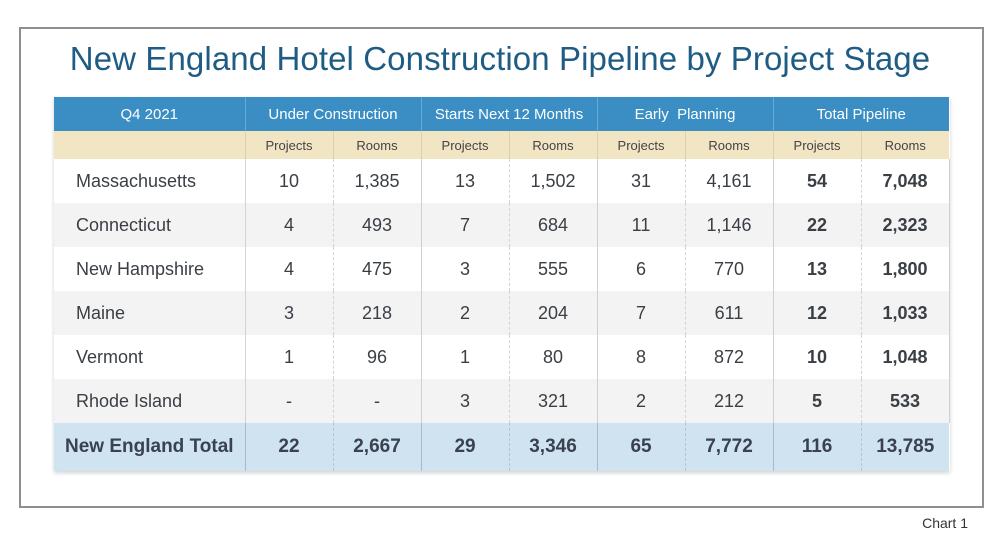  What do you see at coordinates (465, 447) in the screenshot?
I see `projects-cell: 29` at bounding box center [465, 447].